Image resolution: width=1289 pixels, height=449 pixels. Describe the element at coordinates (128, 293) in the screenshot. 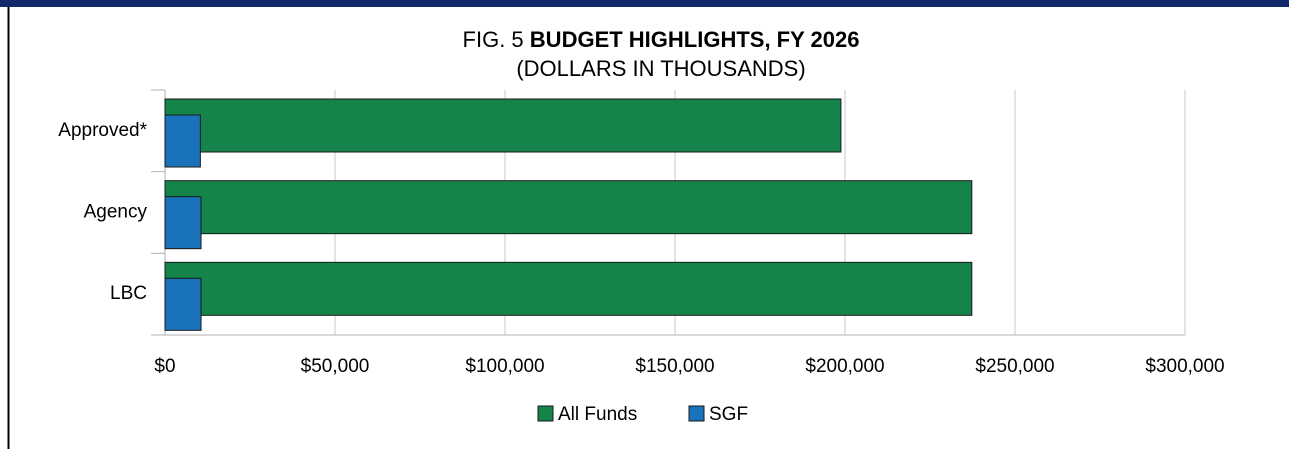

I see `y-tick-label: LBC` at that location.